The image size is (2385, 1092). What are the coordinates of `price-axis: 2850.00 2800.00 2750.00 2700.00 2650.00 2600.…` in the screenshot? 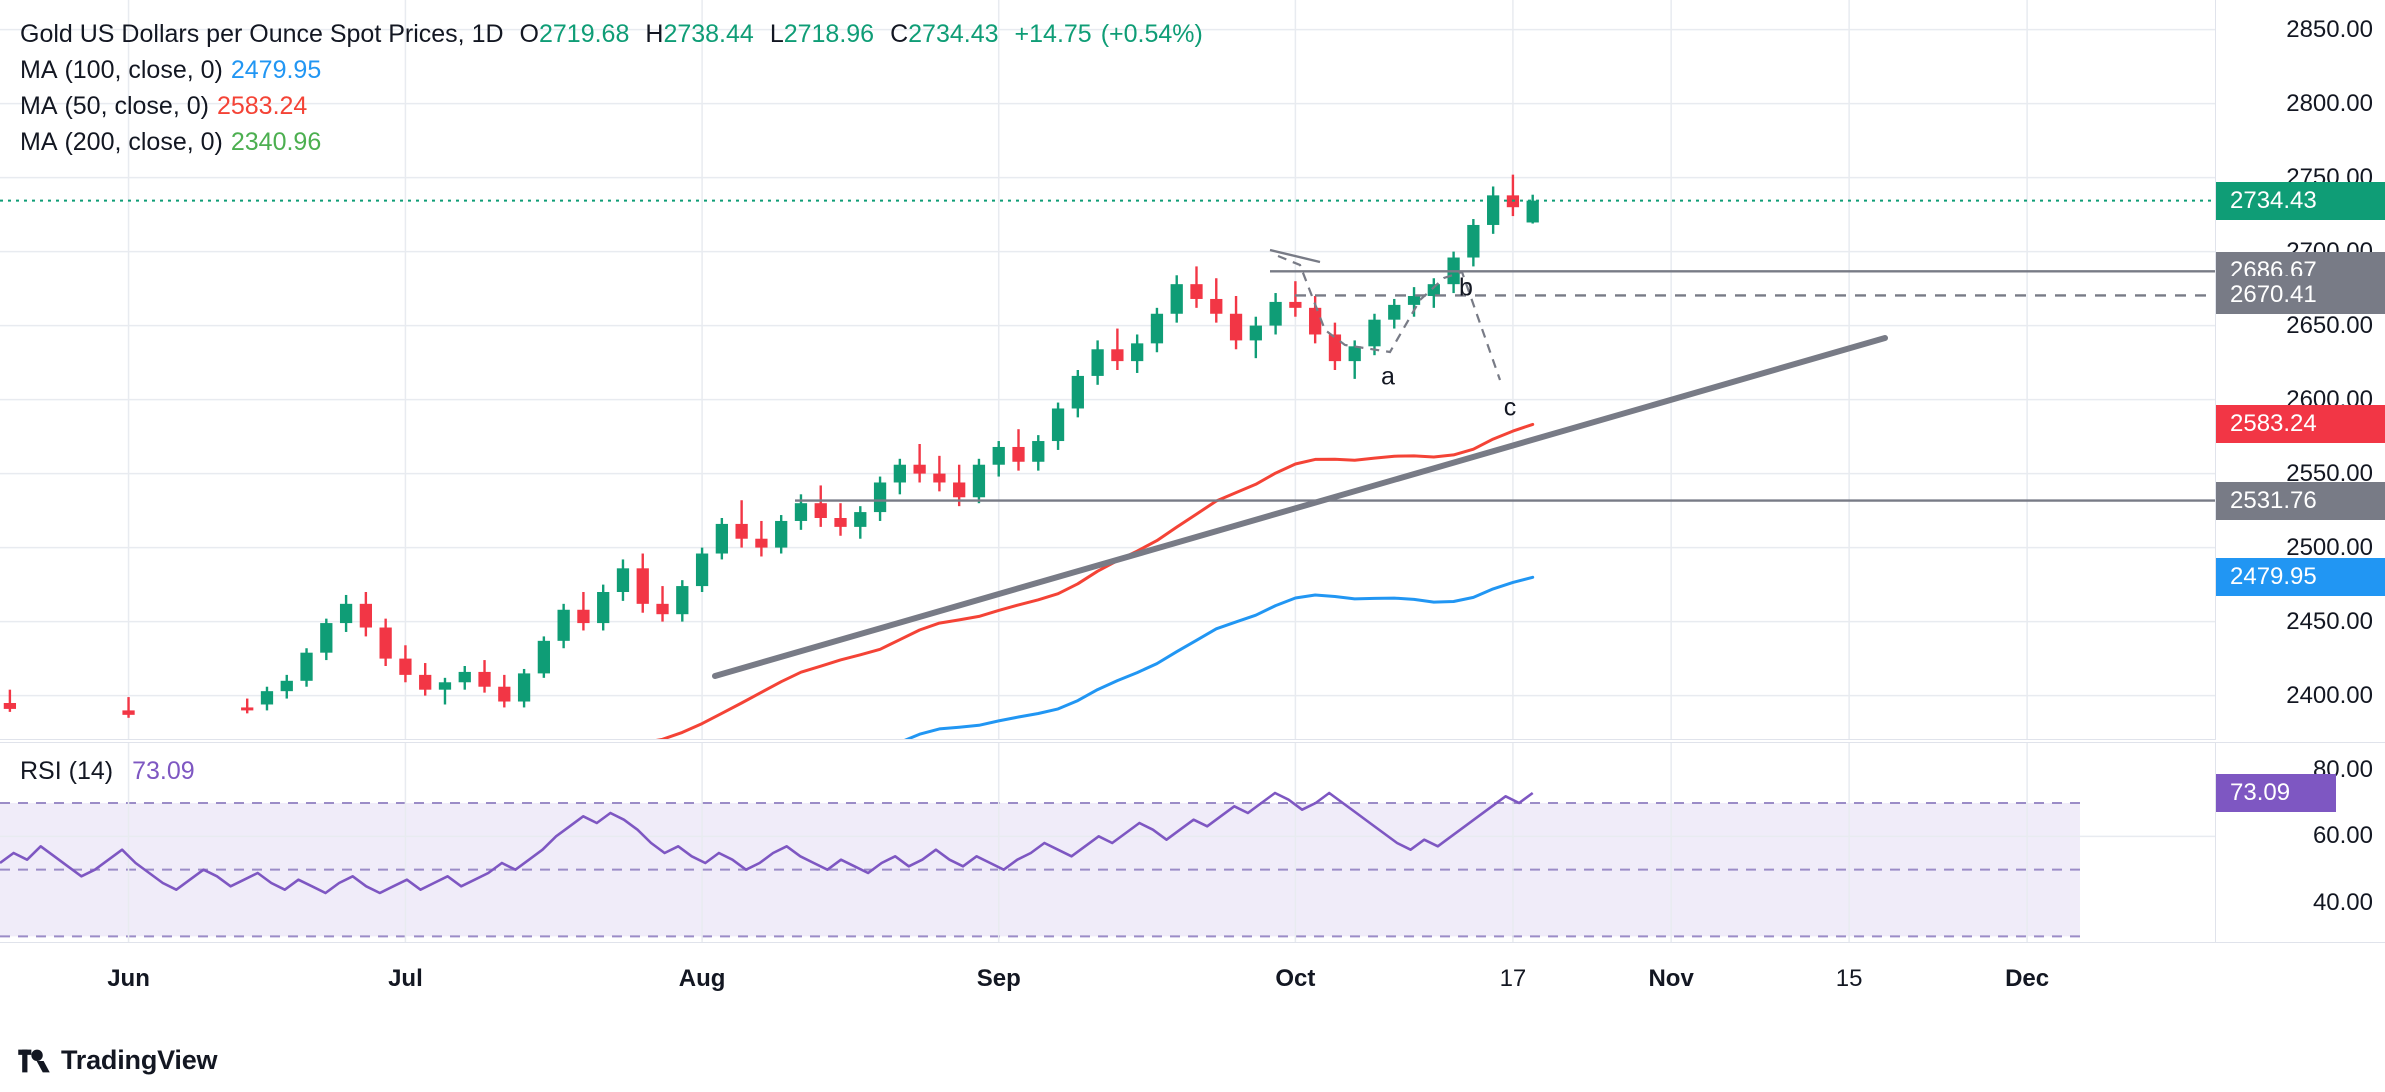 It's located at (2300, 370).